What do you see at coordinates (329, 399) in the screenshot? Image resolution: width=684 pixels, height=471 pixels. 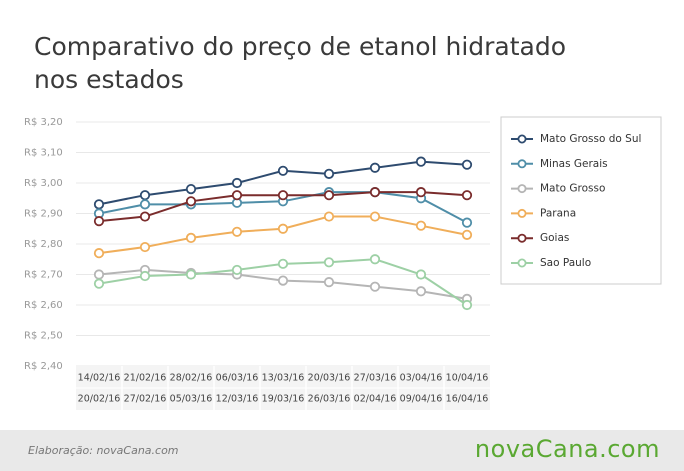 I see `x-tick-label: 26/03/16` at bounding box center [329, 399].